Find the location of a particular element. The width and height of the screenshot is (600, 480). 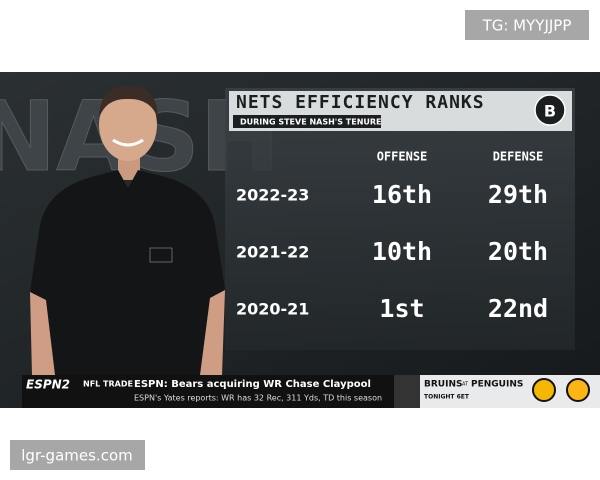

ticker-label: NFL TRADE is located at coordinates (108, 384).